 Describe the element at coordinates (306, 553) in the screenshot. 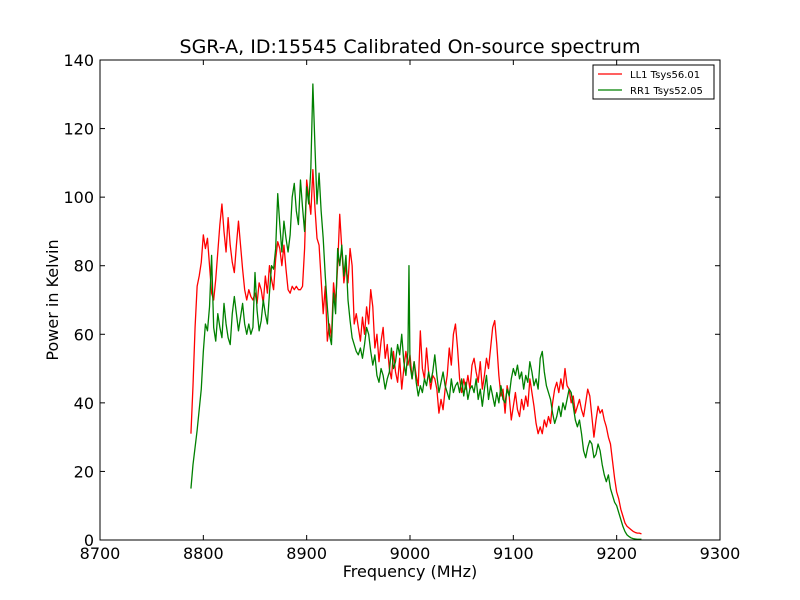

I see `x-tick-label: 8900` at that location.